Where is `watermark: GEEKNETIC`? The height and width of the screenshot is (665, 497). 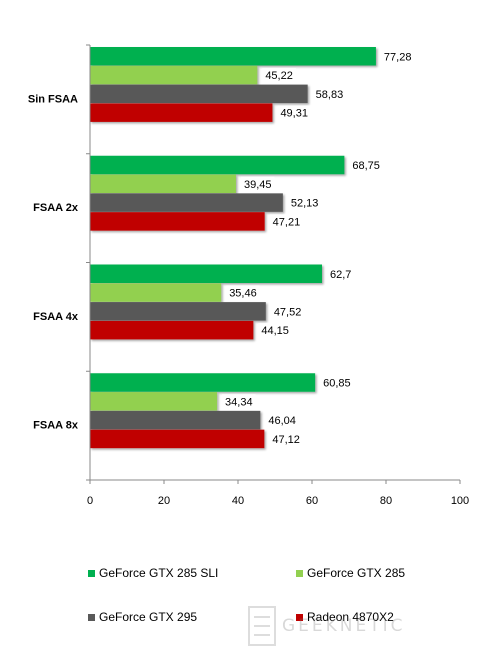
watermark: GEEKNETIC is located at coordinates (327, 626).